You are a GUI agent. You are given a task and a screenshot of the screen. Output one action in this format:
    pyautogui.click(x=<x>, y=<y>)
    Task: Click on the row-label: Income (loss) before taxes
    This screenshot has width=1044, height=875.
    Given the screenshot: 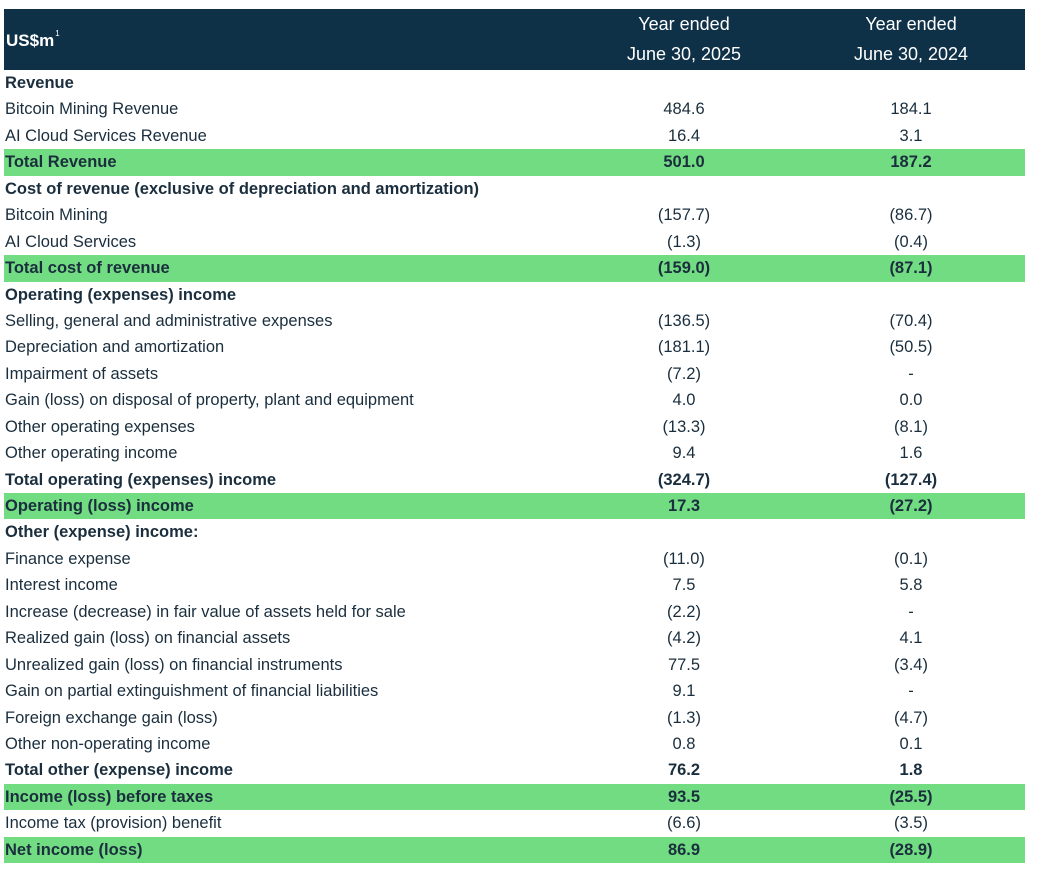 What is the action you would take?
    pyautogui.click(x=109, y=796)
    